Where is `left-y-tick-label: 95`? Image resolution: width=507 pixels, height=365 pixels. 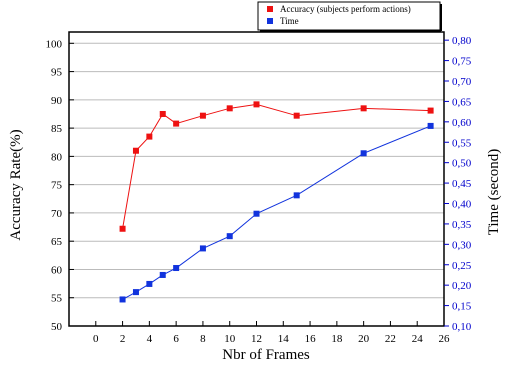
left-y-tick-label: 95 is located at coordinates (57, 73).